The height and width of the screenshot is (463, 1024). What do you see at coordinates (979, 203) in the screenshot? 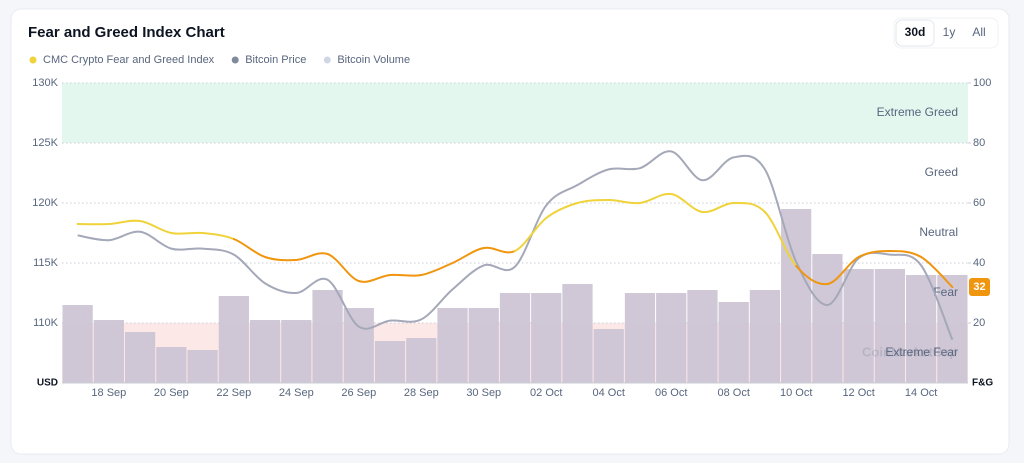
I see `y2-tick-label: 60` at bounding box center [979, 203].